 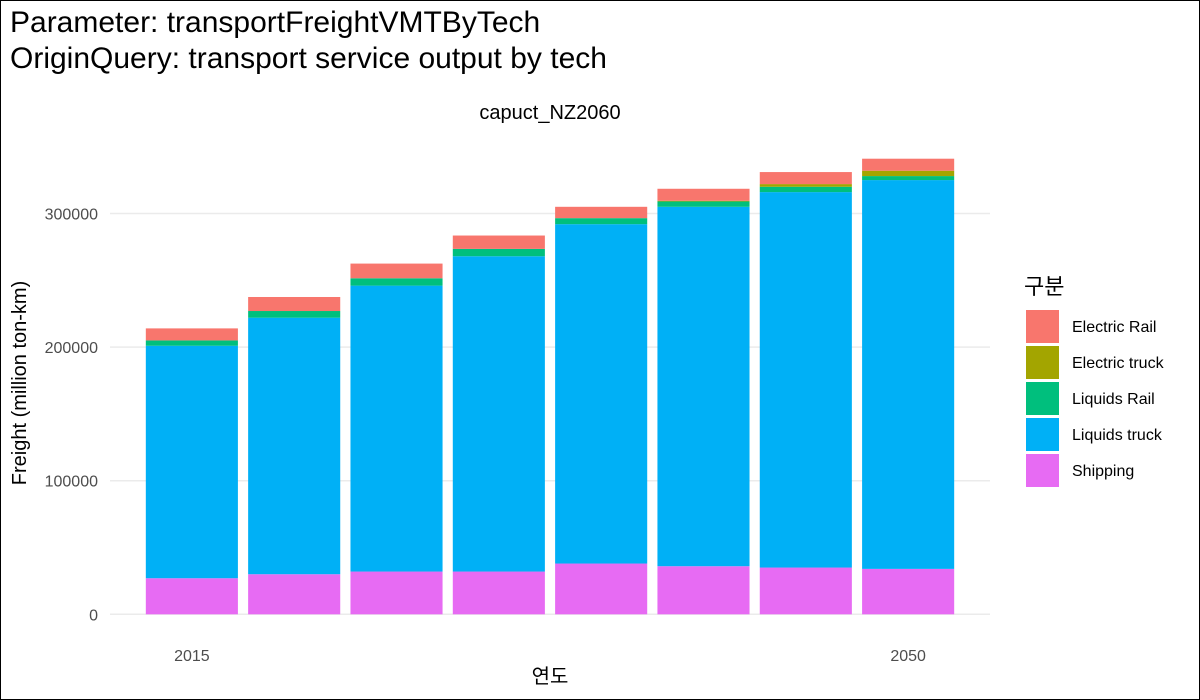 I want to click on x-axis-ticks: 2015 2050, so click(x=550, y=656).